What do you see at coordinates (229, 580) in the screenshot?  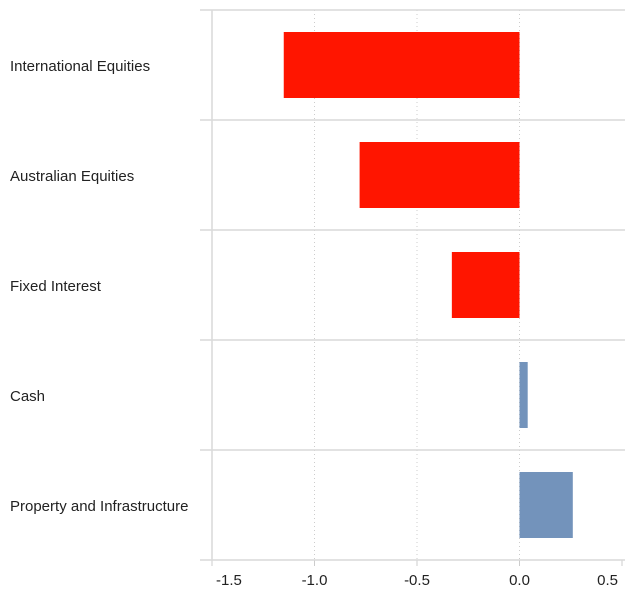 I see `x-tick-label: -1.5` at bounding box center [229, 580].